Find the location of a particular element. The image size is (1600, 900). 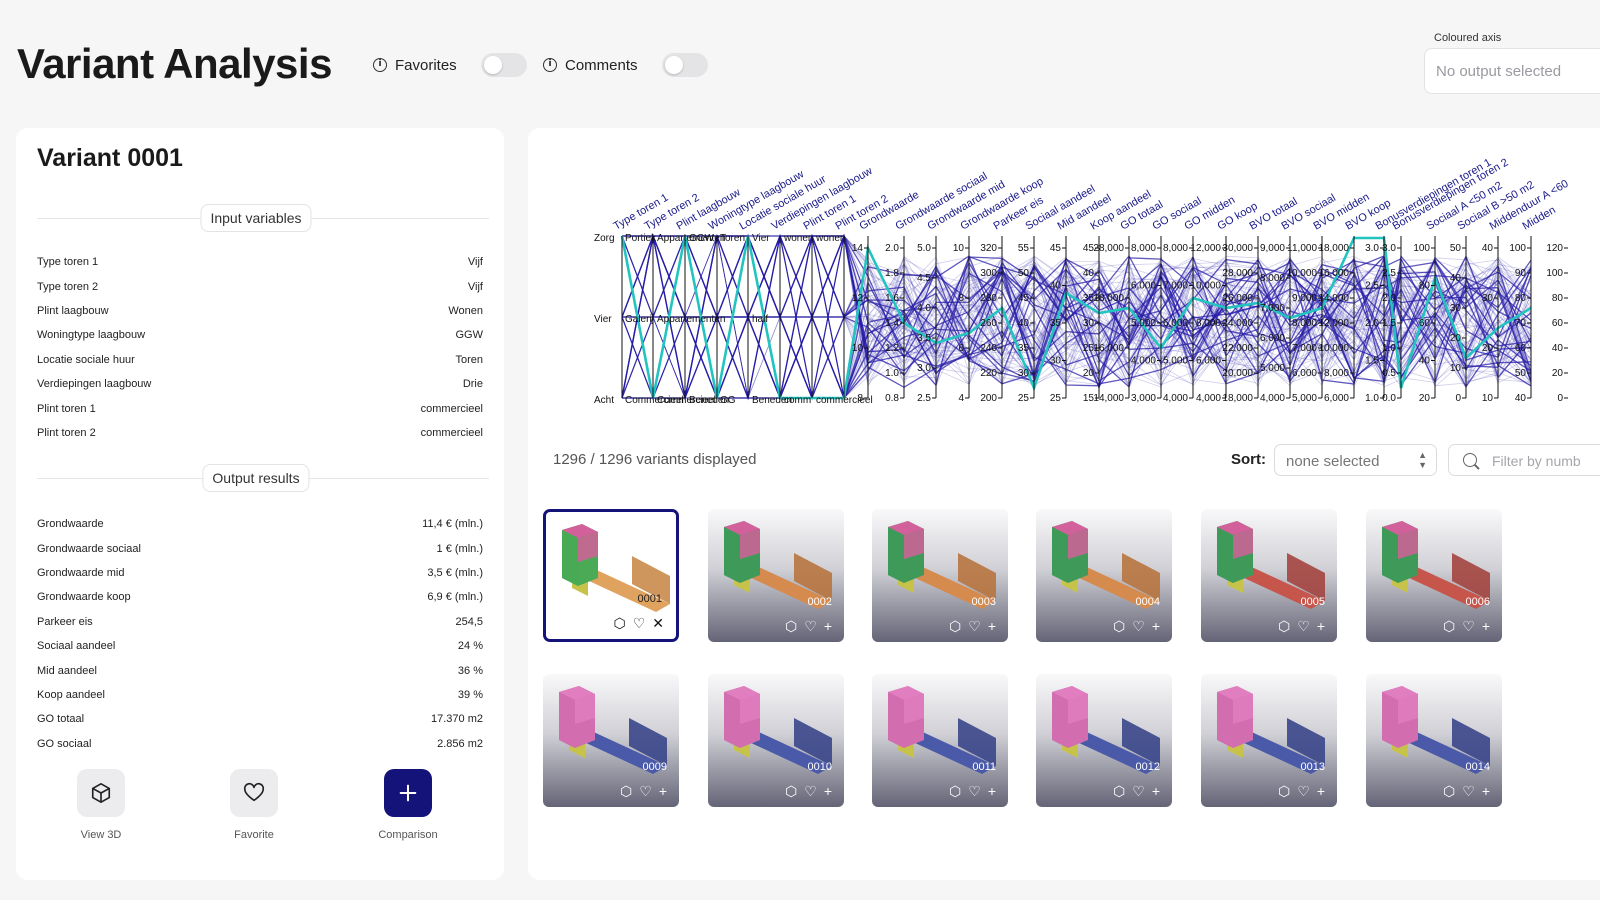

tick-label: 20 is located at coordinates (1558, 373).